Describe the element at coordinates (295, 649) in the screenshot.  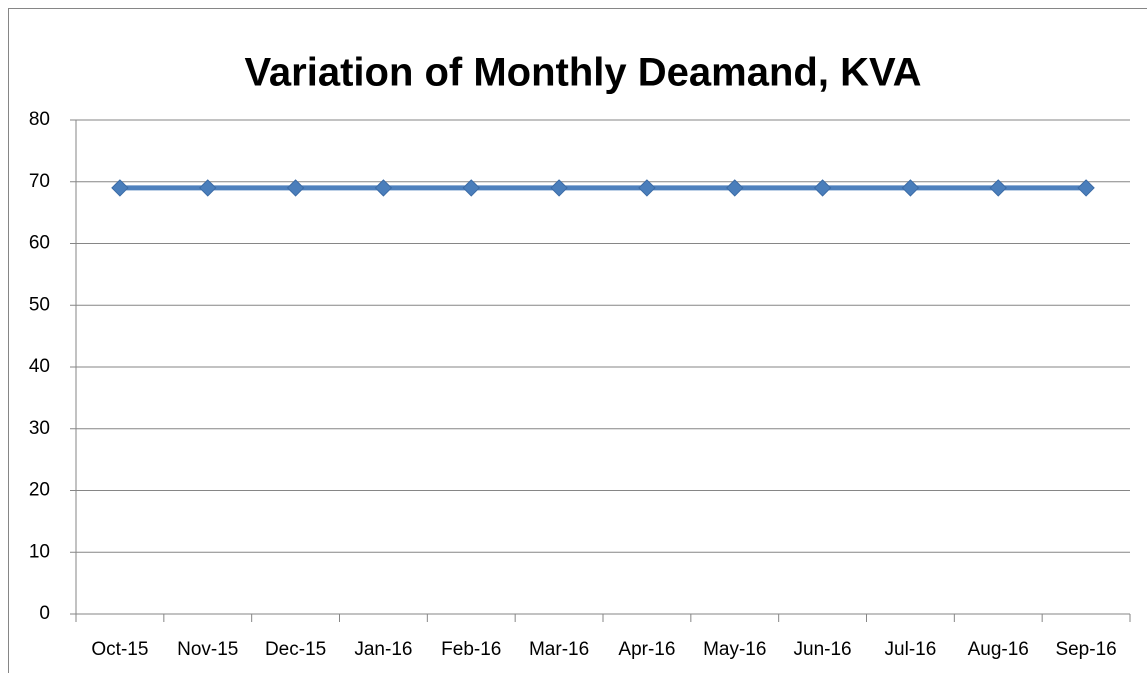
I see `x-tick-label: Dec-15` at that location.